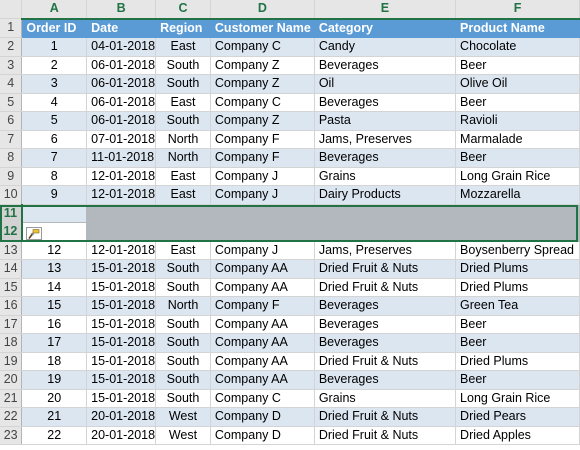 The width and height of the screenshot is (580, 450). I want to click on cell-date: 11-01-2018, so click(121, 158).